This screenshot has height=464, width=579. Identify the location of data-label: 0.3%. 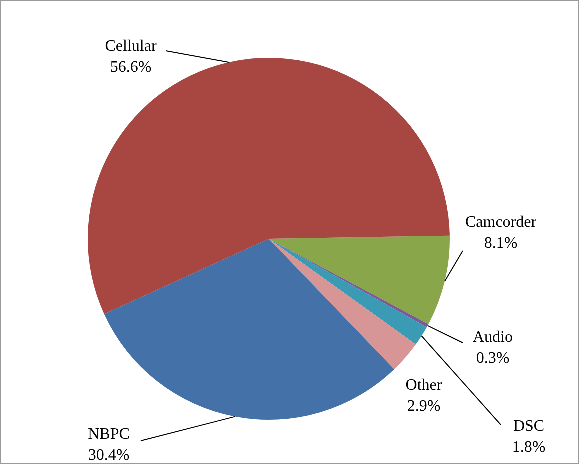
(493, 359).